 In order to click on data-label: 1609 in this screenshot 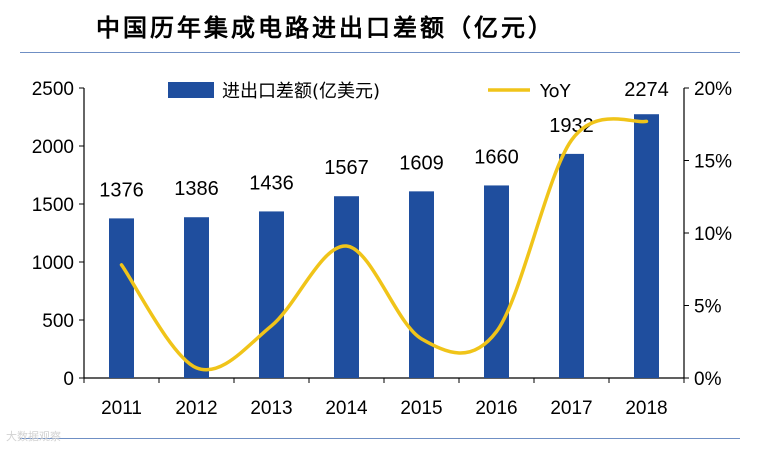, I will do `click(421, 163)`.